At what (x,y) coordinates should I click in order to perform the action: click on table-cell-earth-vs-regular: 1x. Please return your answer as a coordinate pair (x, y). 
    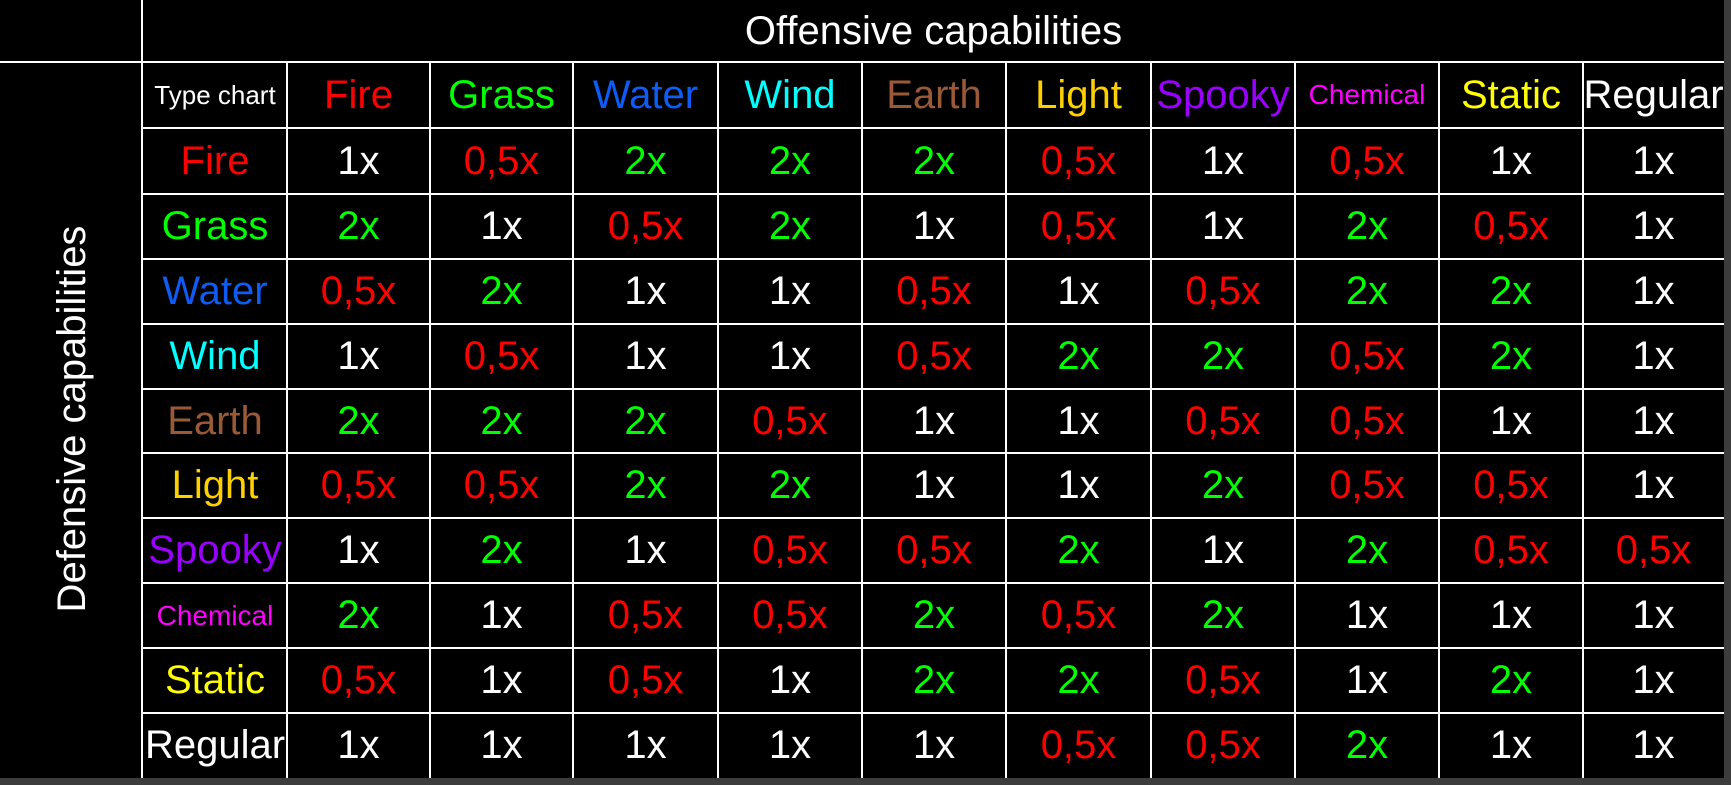
    Looking at the image, I should click on (1653, 420).